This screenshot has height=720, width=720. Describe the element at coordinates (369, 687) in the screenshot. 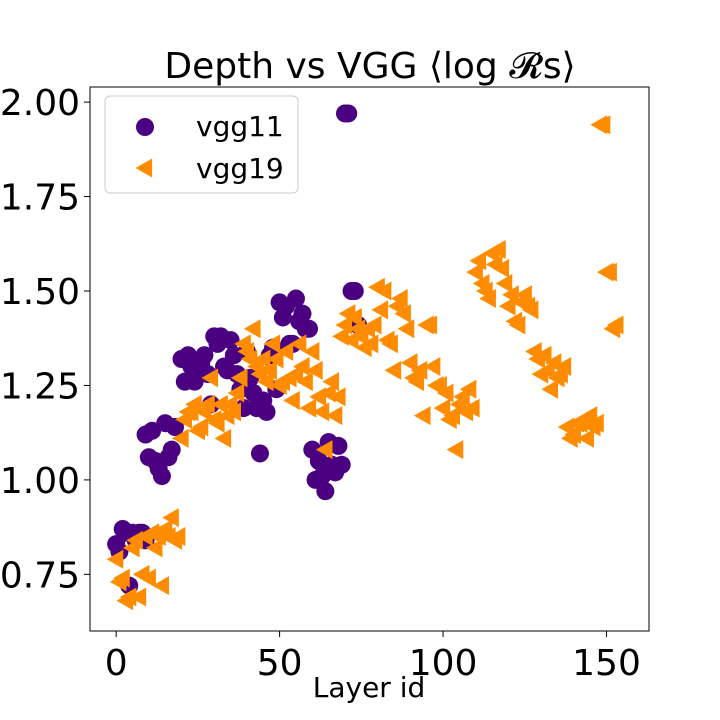

I see `x-axis-label: Layer id` at that location.